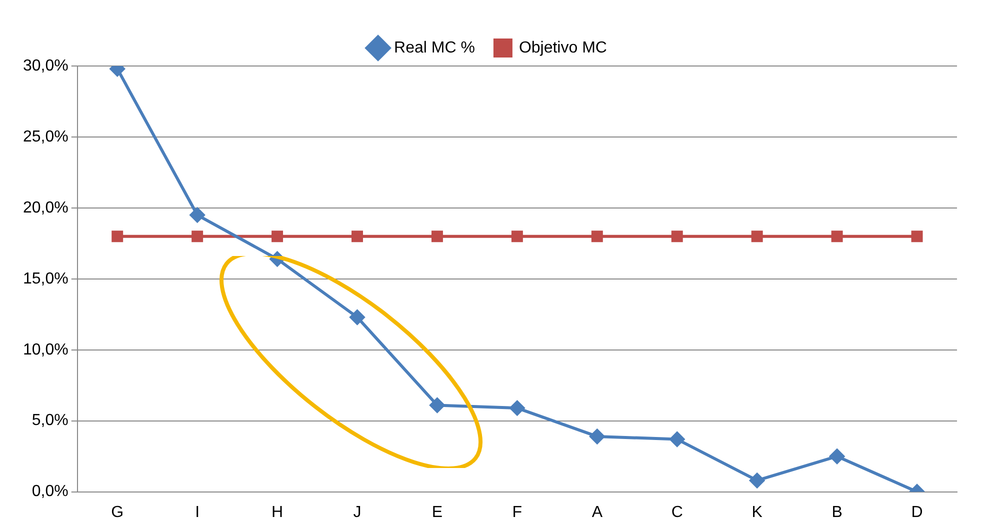  What do you see at coordinates (45, 207) in the screenshot?
I see `y-tick-label: 20,0%` at bounding box center [45, 207].